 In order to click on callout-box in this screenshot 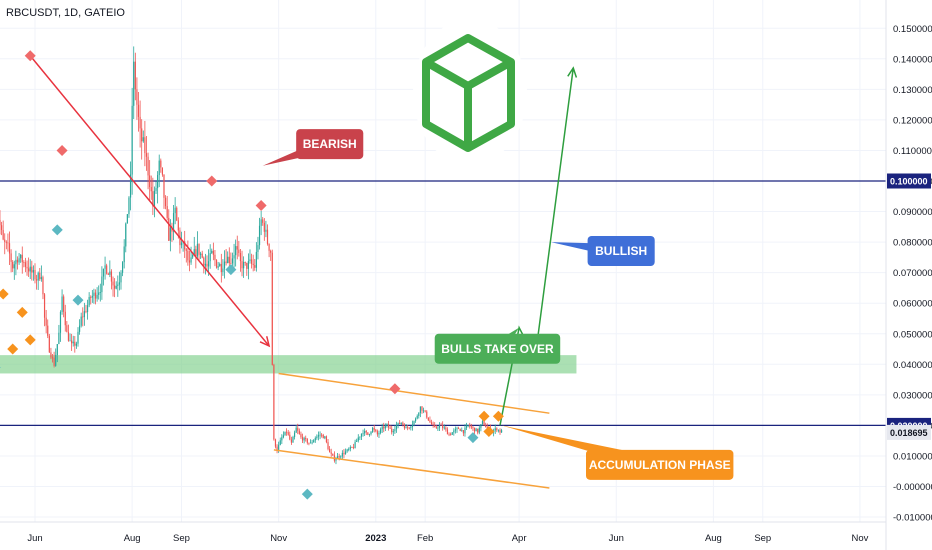, I will do `click(497, 348)`.